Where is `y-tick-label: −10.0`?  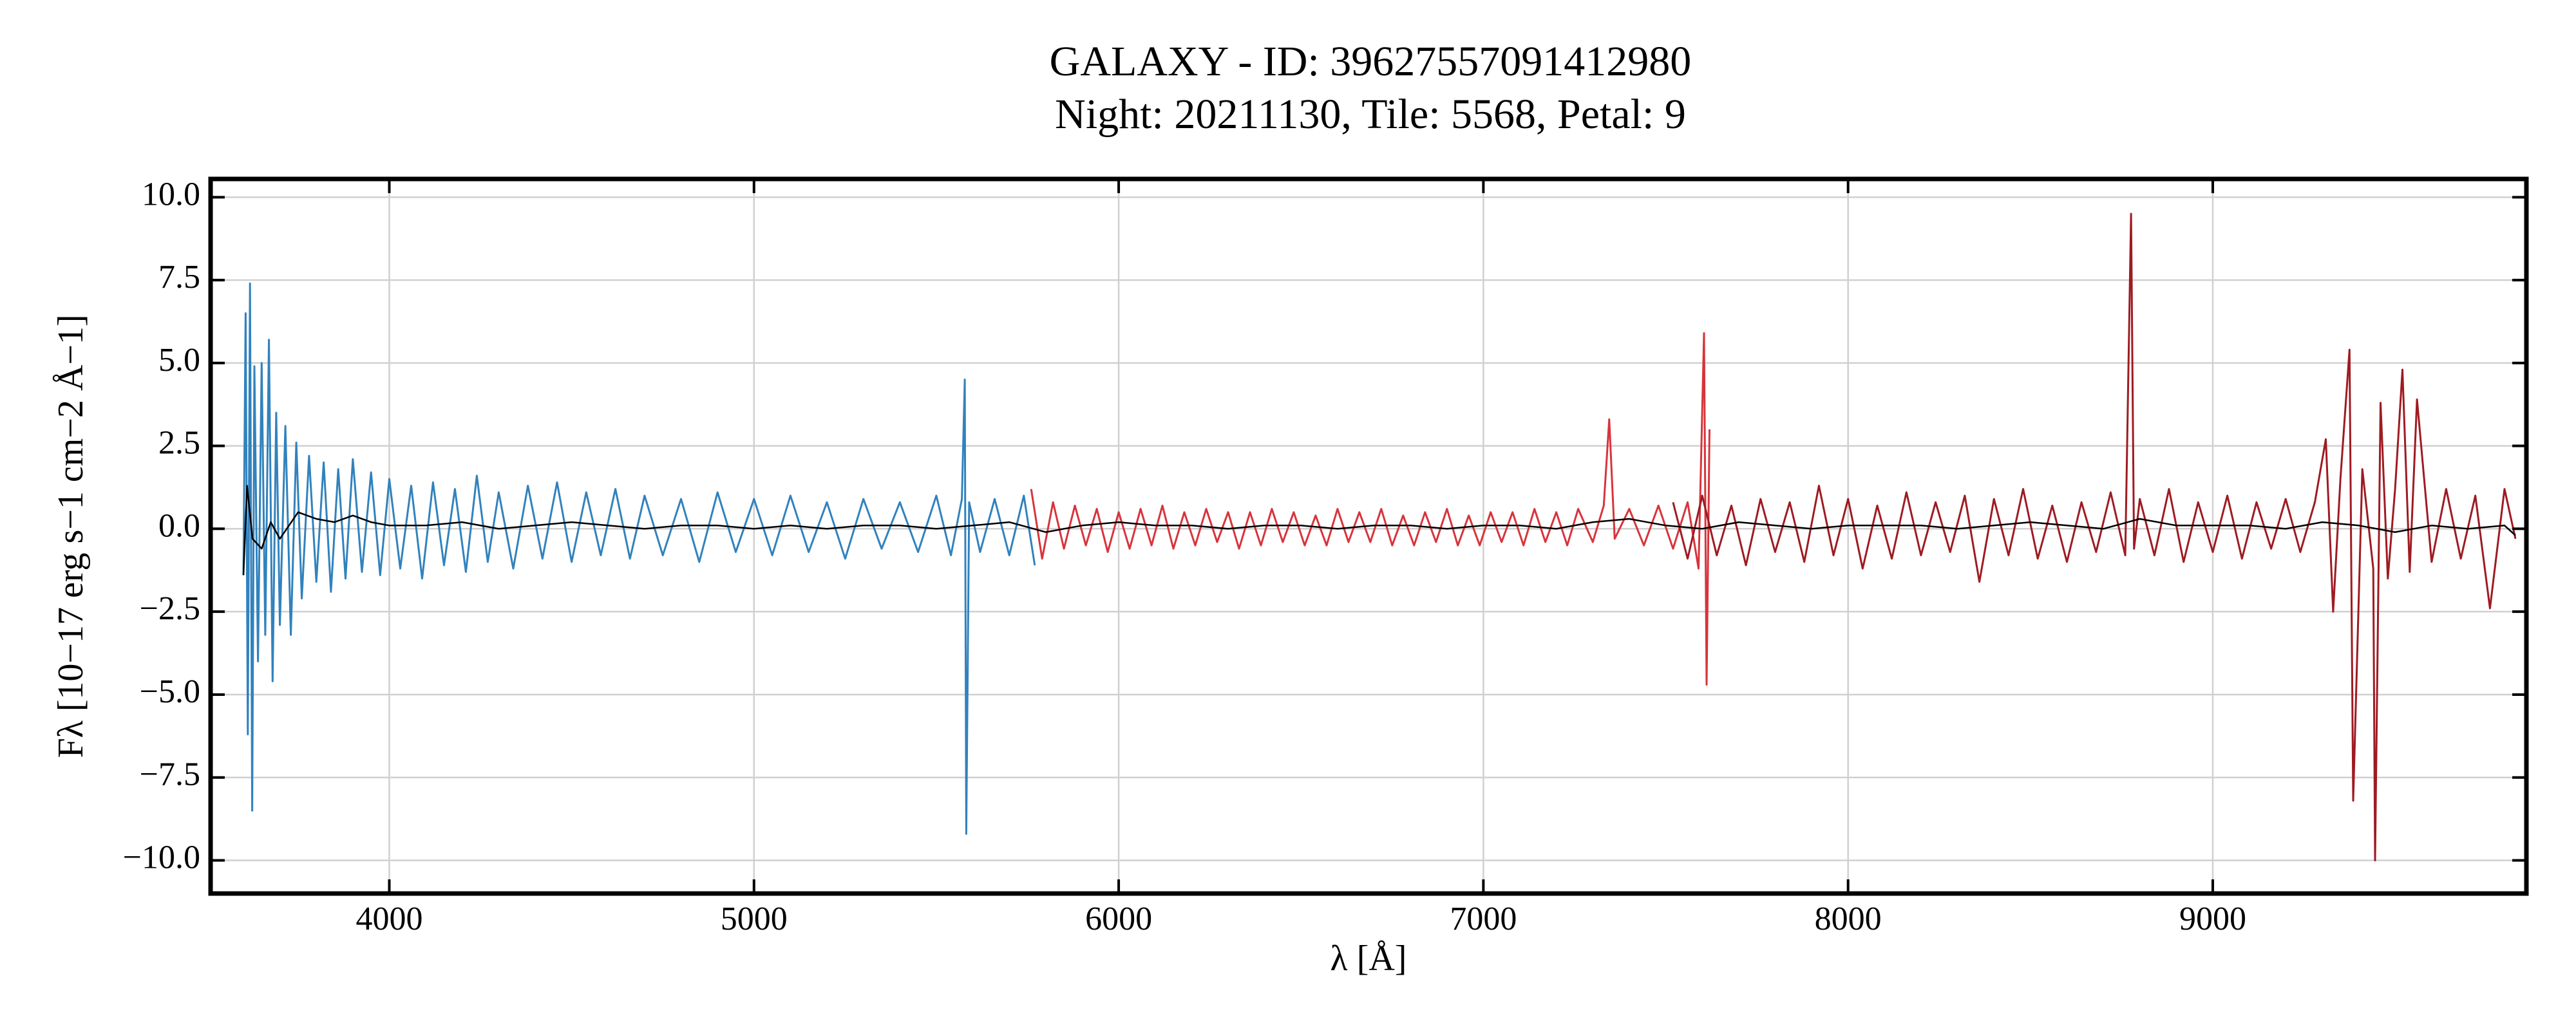 y-tick-label: −10.0 is located at coordinates (161, 857).